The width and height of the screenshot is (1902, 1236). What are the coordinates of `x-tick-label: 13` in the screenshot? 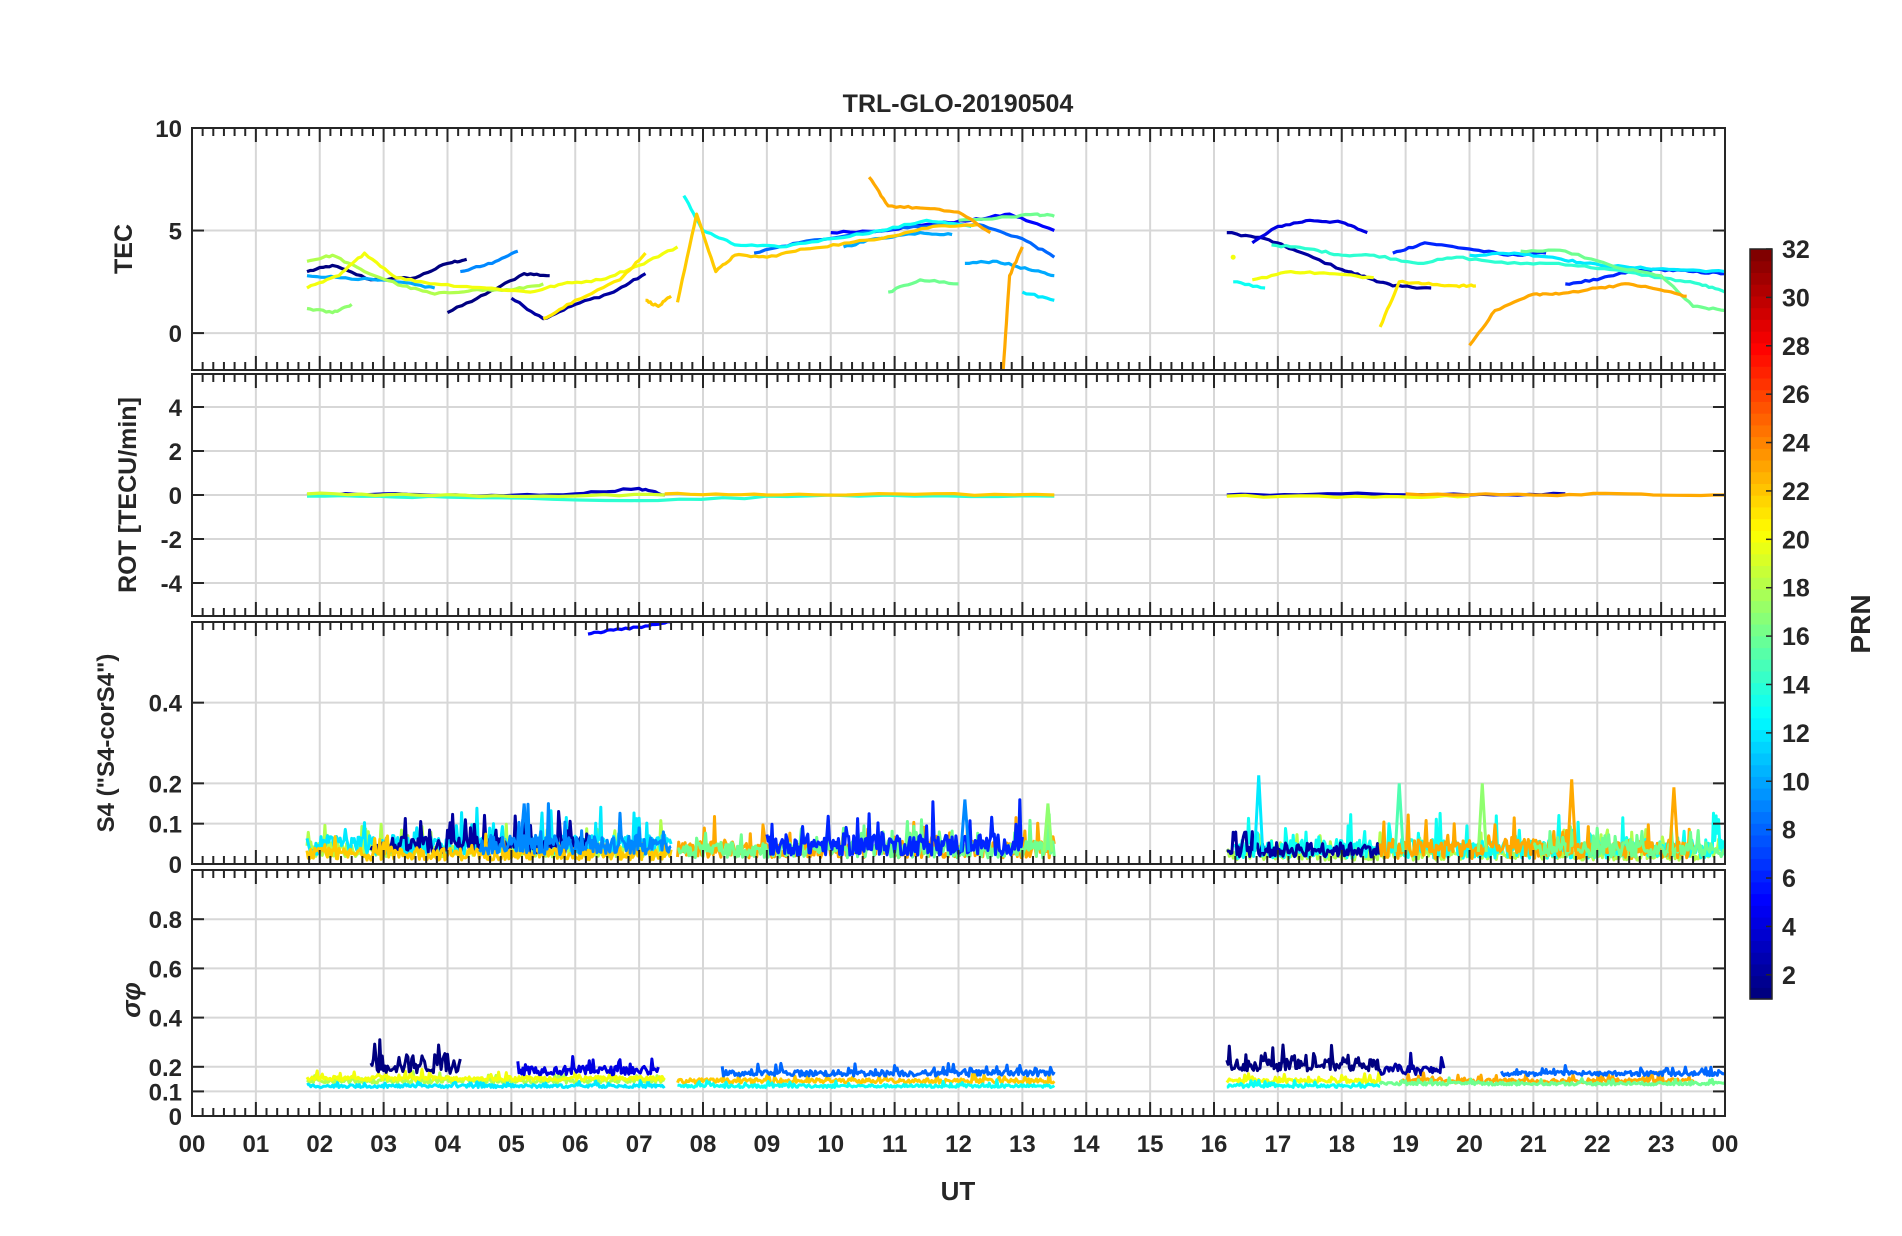 It's located at (1022, 1144).